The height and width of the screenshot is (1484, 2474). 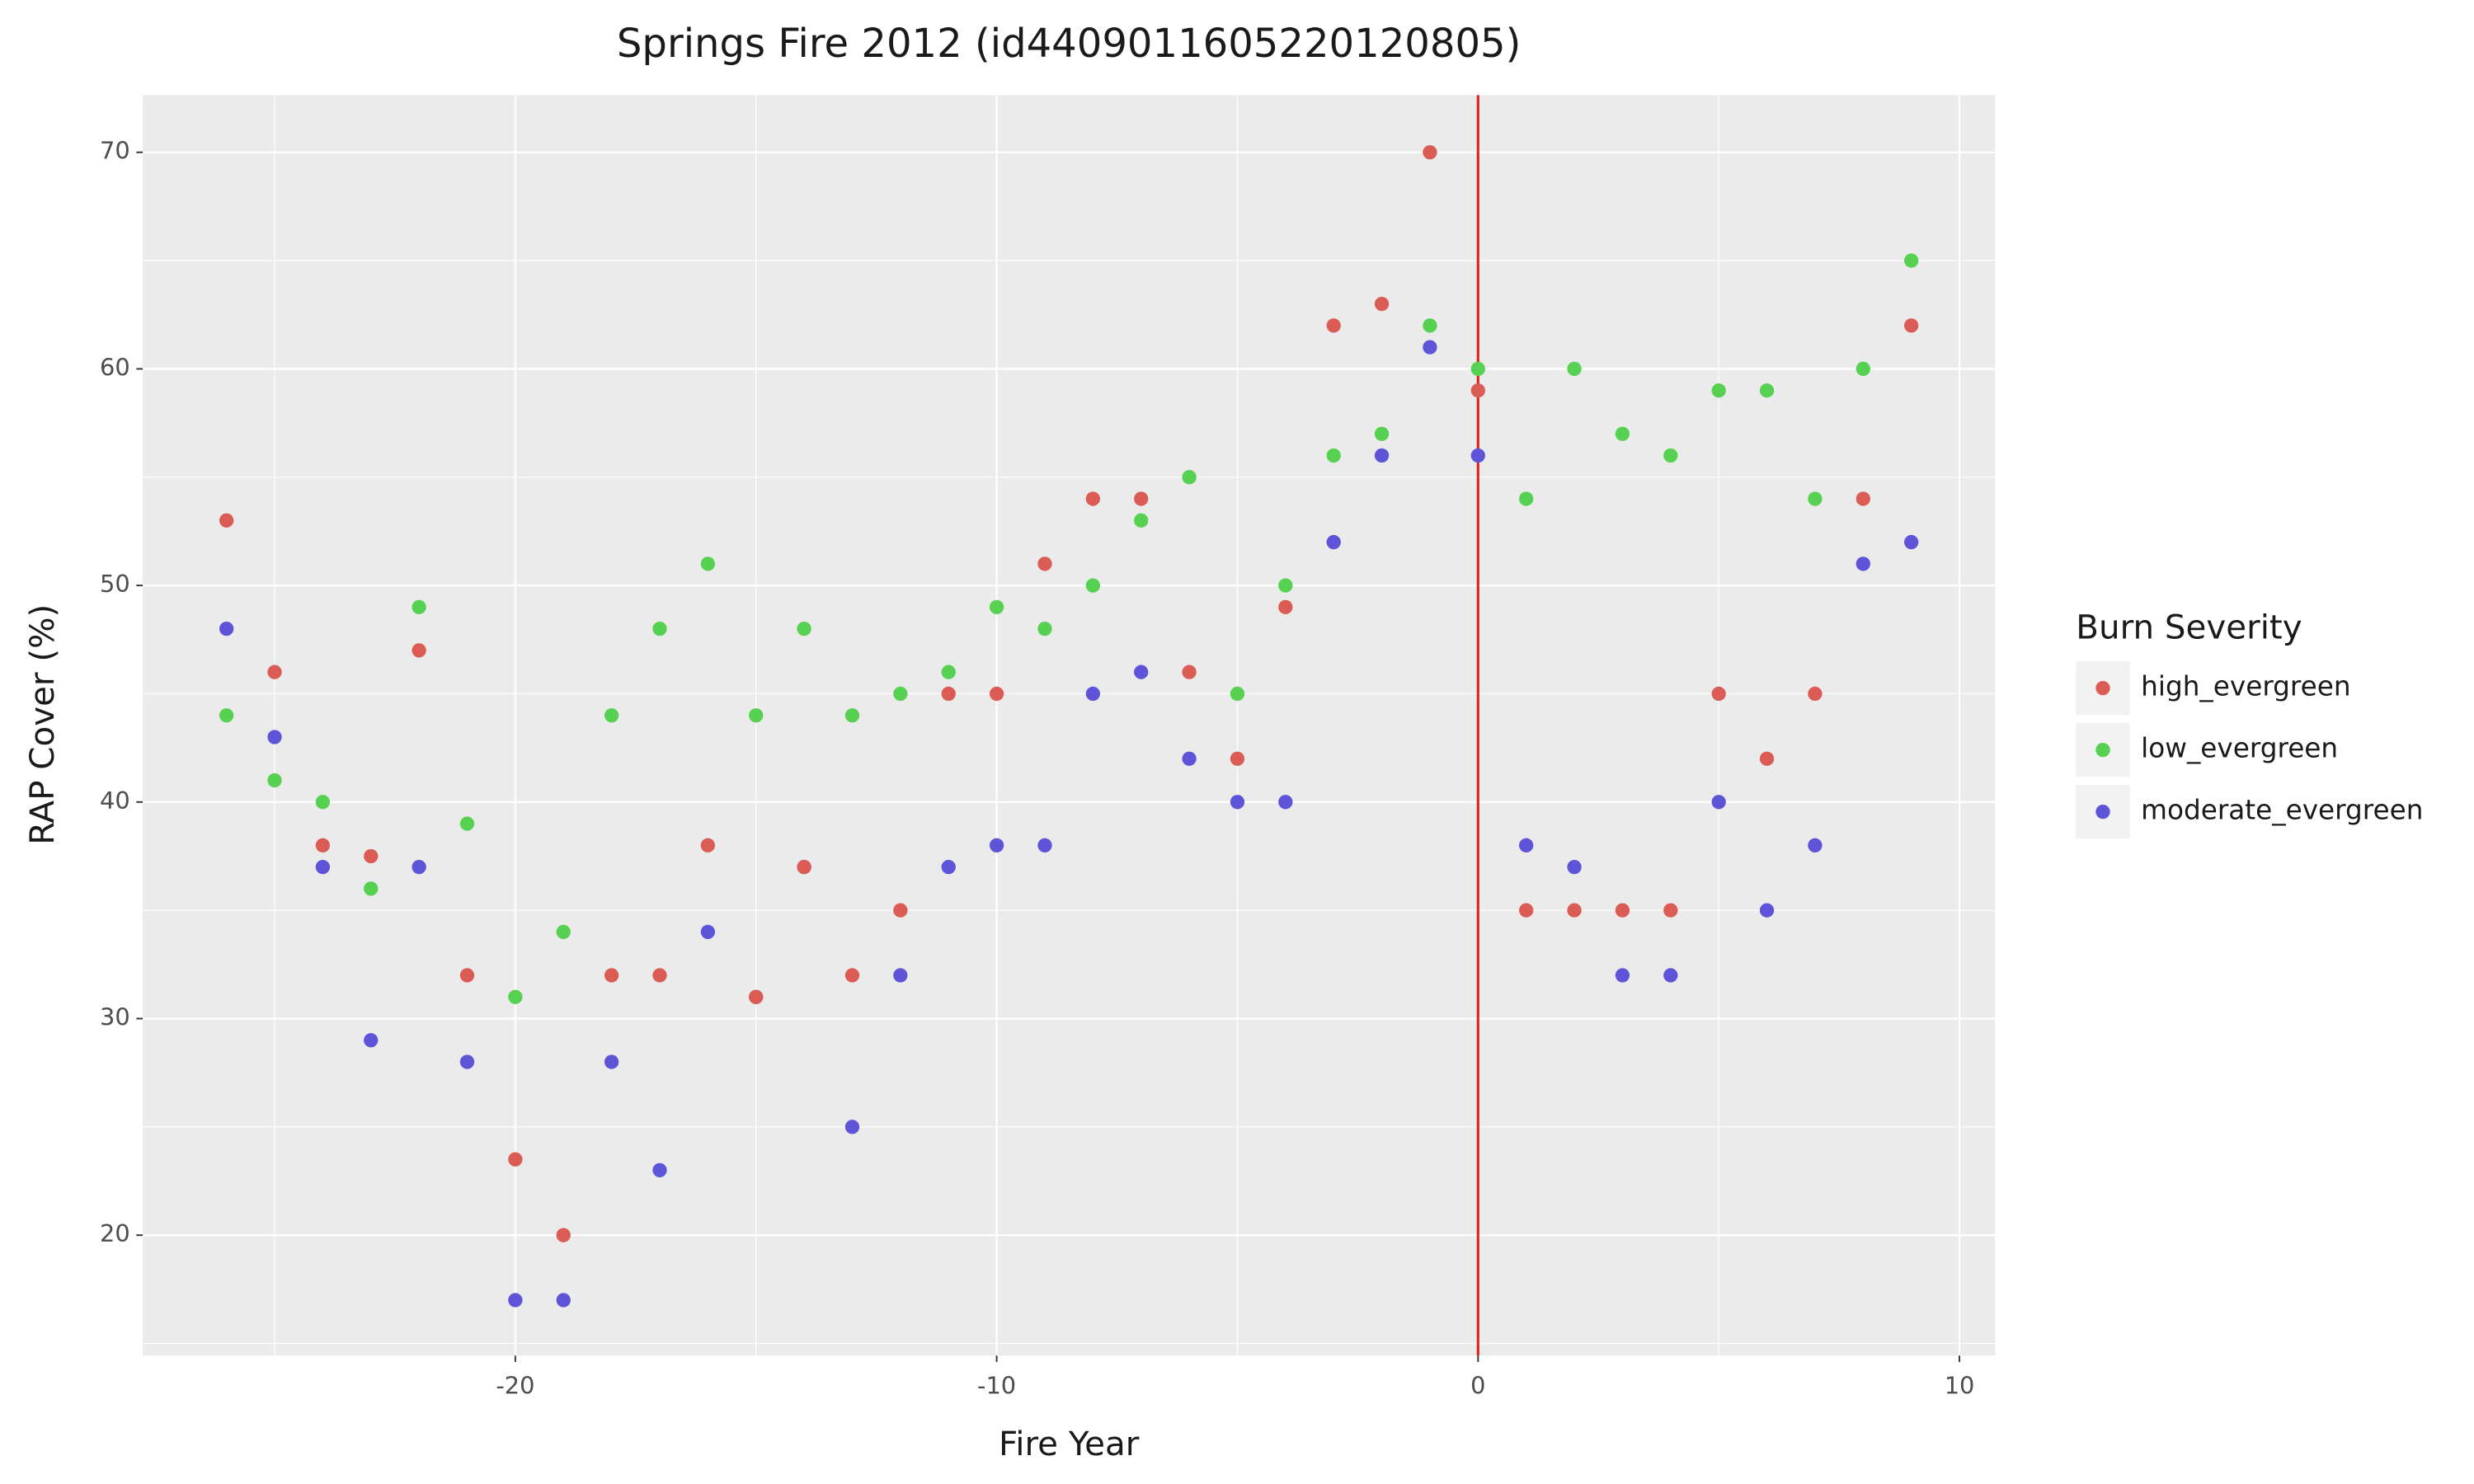 I want to click on y-tick-label: 60, so click(x=115, y=367).